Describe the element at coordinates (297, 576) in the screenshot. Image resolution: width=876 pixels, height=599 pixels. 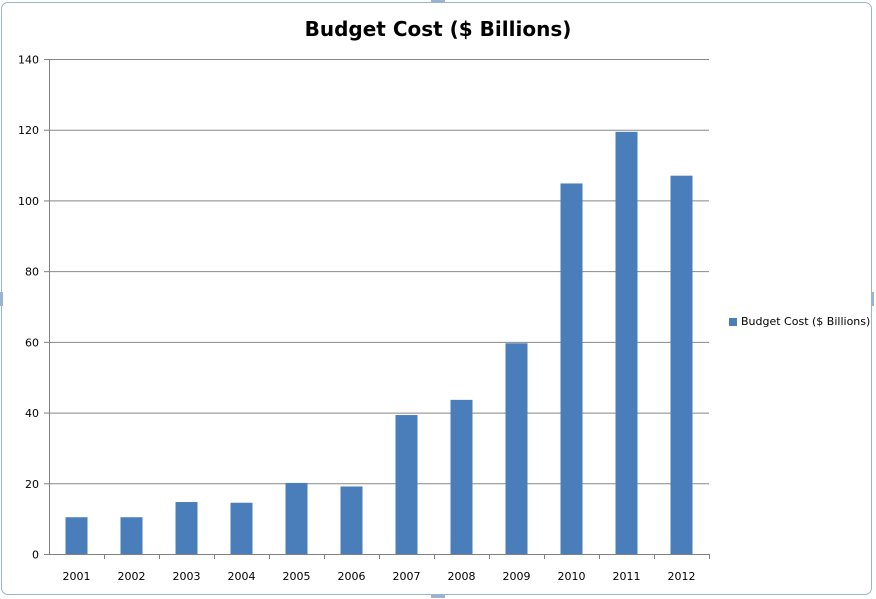
I see `x-tick-label: 2005` at that location.